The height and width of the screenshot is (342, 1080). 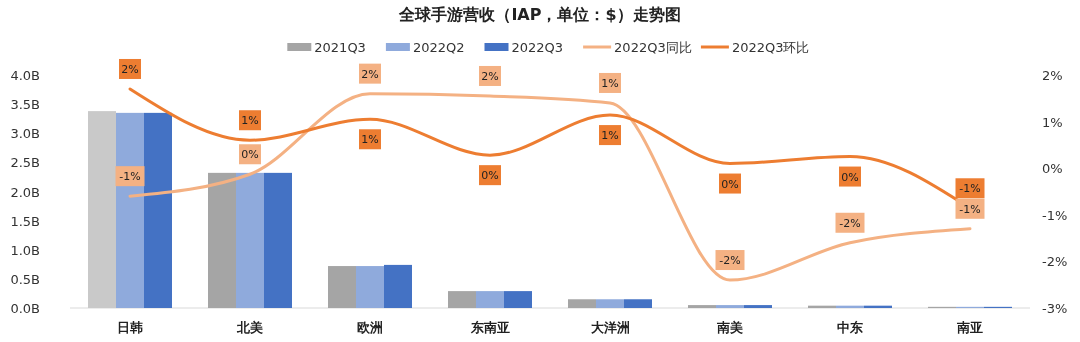 I want to click on legend-label: 2022Q3同比, so click(x=653, y=47).